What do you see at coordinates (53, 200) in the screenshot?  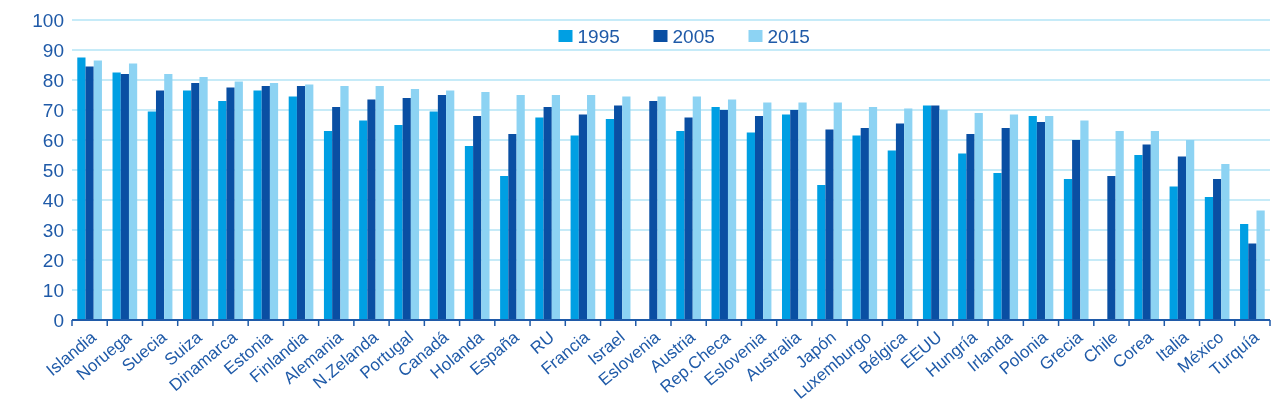 I see `y-tick-label: 40` at bounding box center [53, 200].